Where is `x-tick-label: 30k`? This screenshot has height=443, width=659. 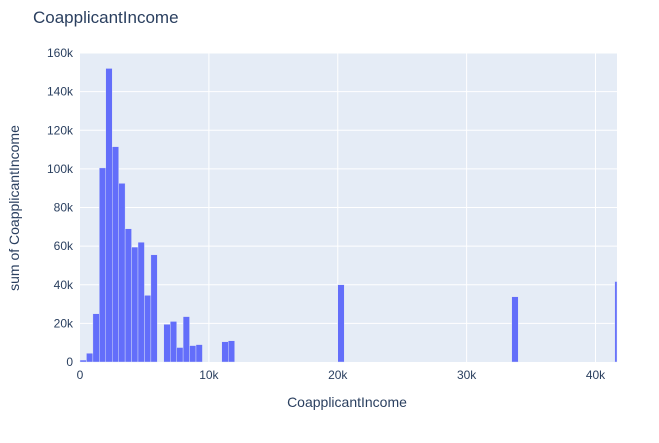 x-tick-label: 30k is located at coordinates (467, 375).